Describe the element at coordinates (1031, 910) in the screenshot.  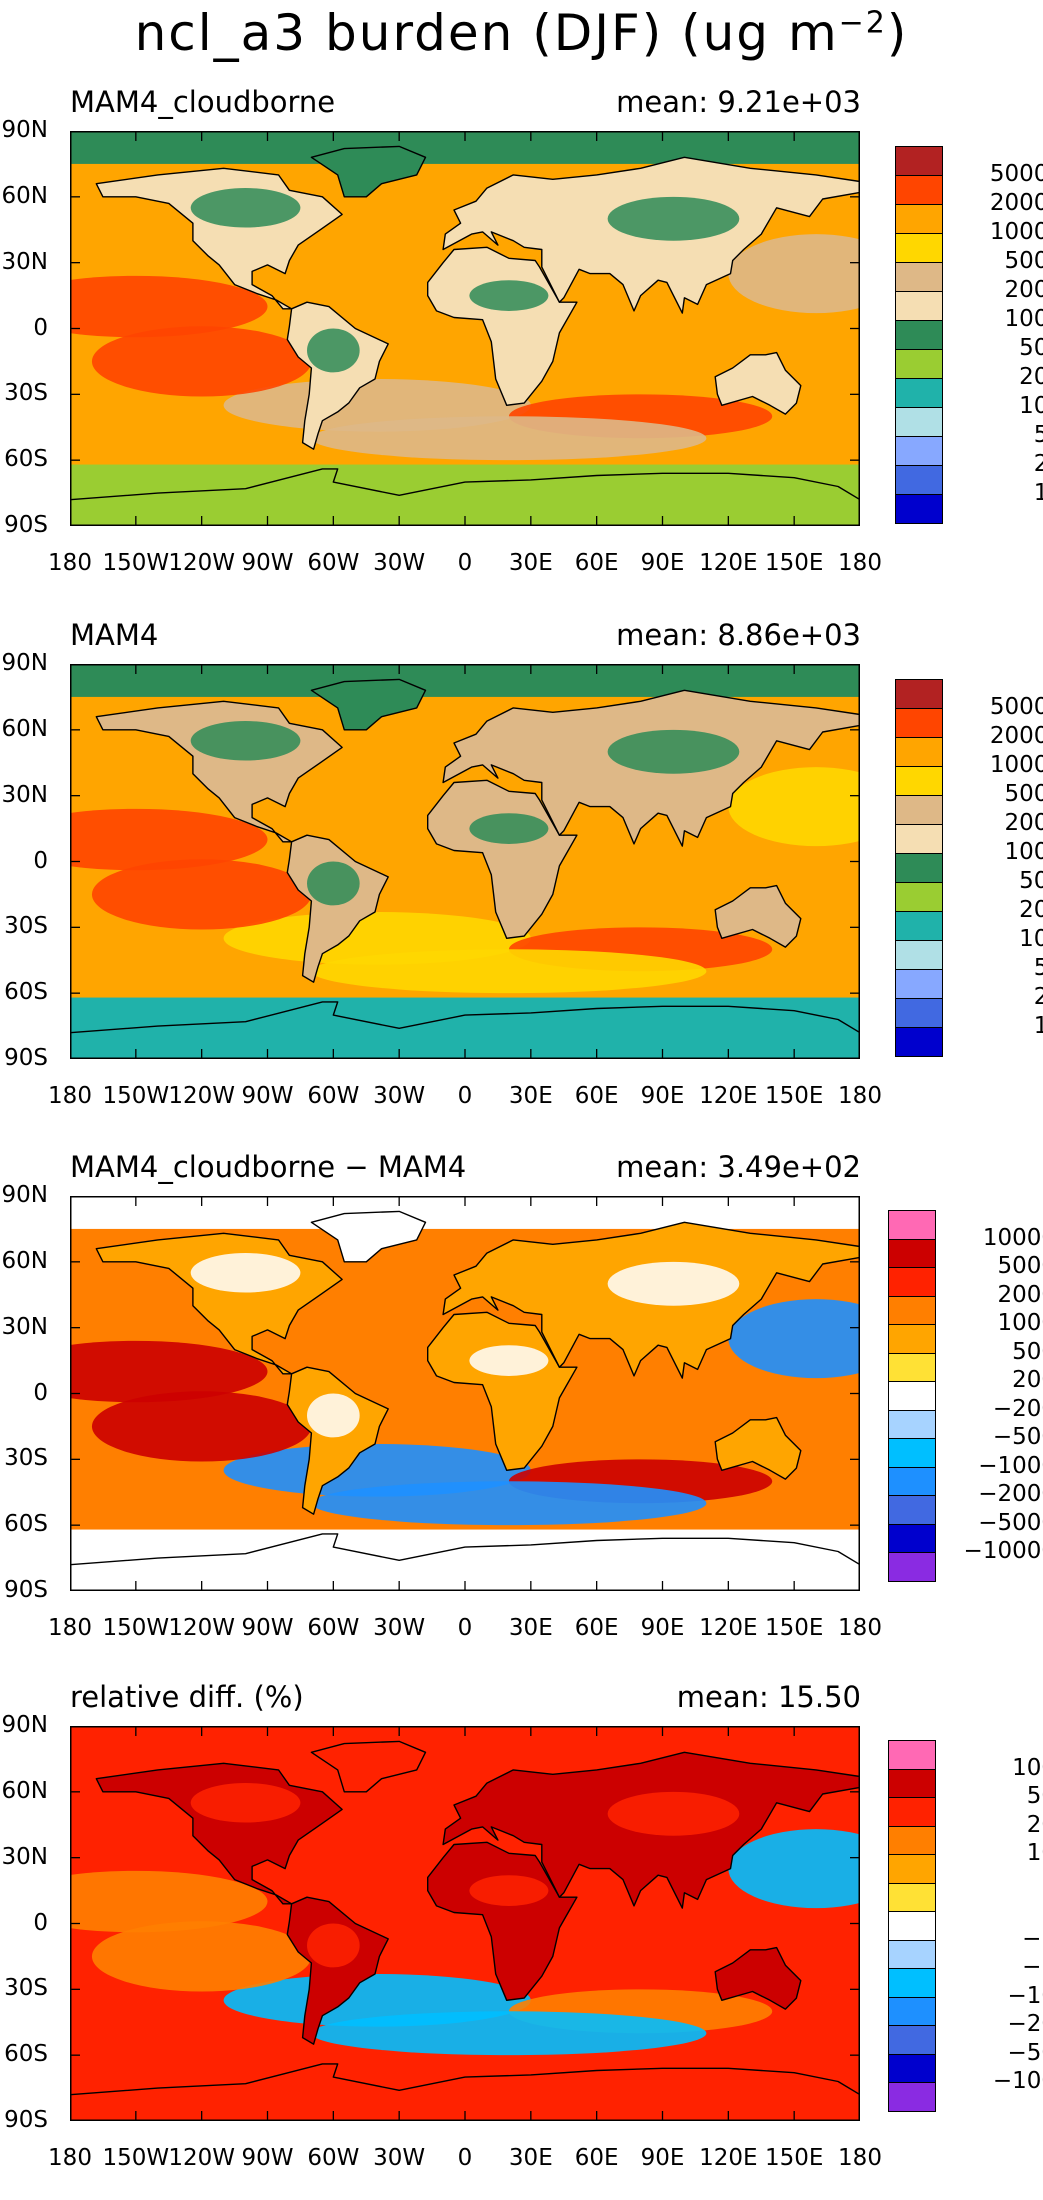
I see `legend-label: 200` at that location.